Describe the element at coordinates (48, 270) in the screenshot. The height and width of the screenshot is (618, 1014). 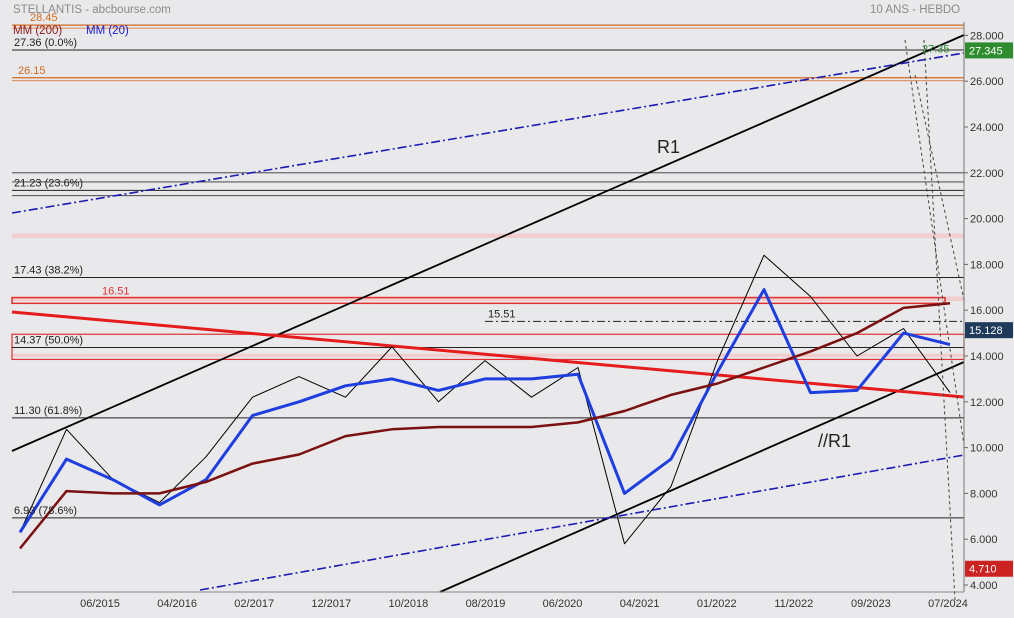
I see `fib-level-label: 17.43 (38.2%)` at that location.